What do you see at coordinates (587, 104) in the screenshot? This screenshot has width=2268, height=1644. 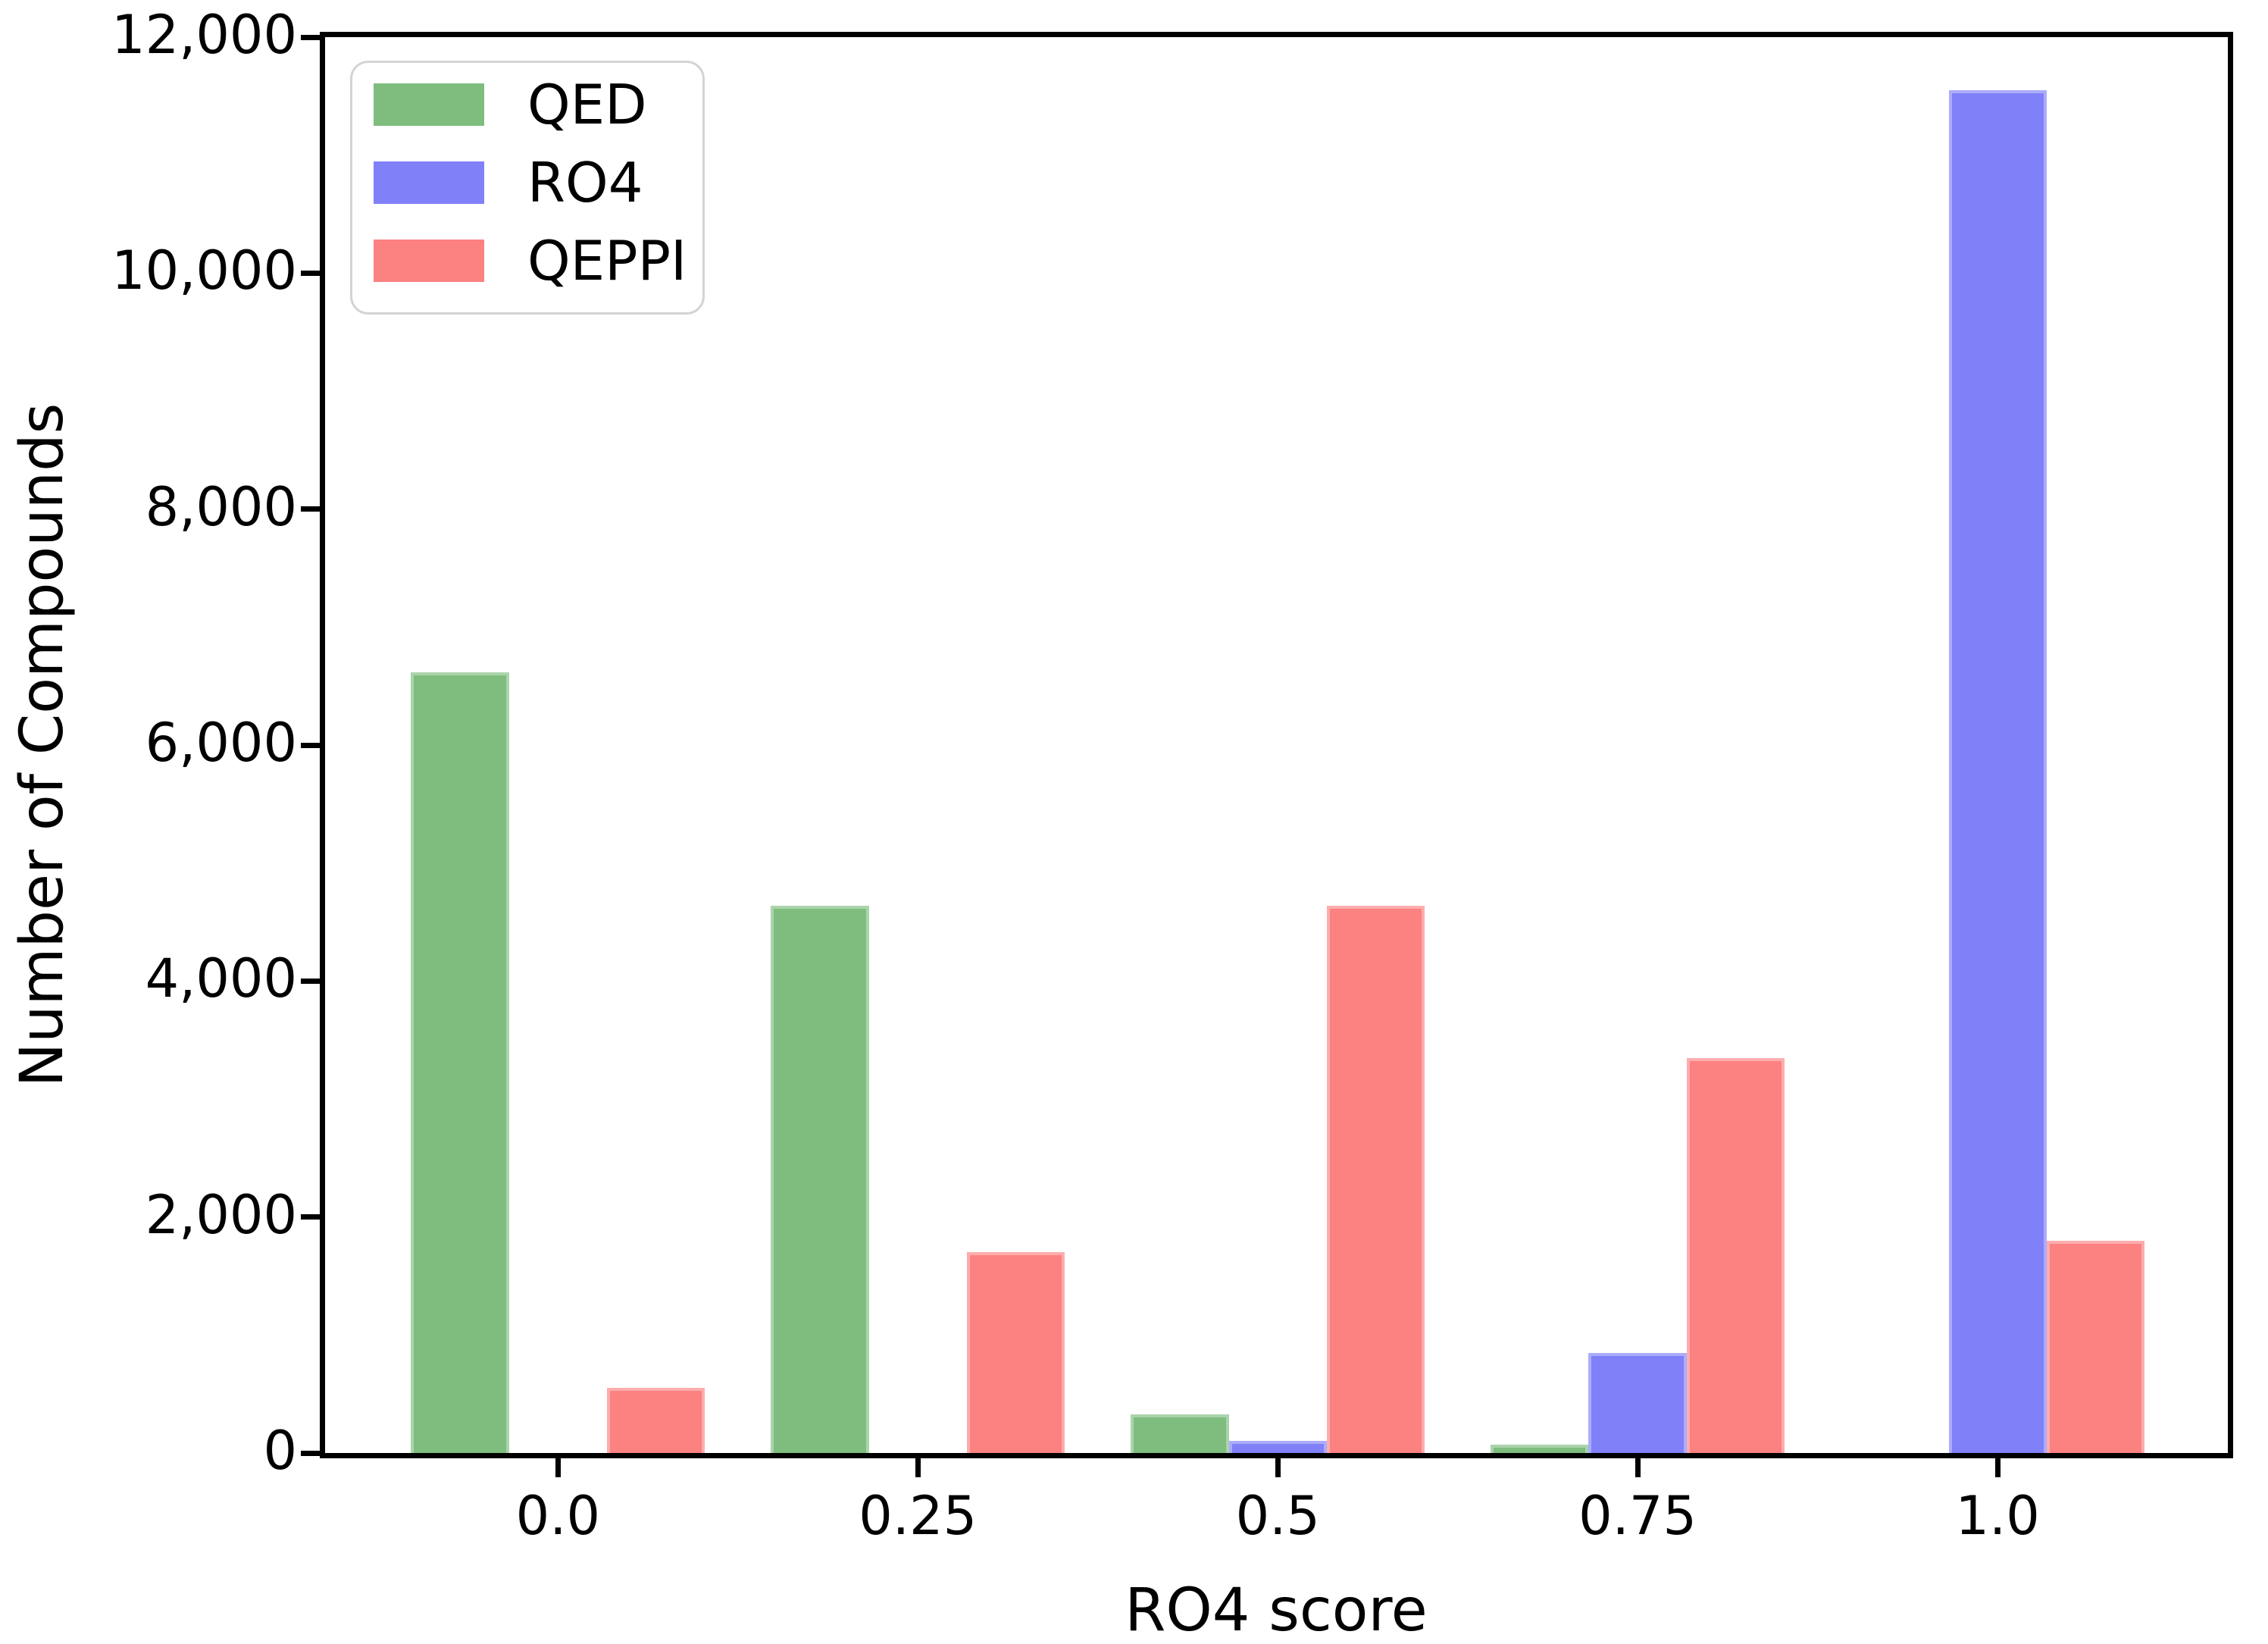 I see `legend-label: QED` at bounding box center [587, 104].